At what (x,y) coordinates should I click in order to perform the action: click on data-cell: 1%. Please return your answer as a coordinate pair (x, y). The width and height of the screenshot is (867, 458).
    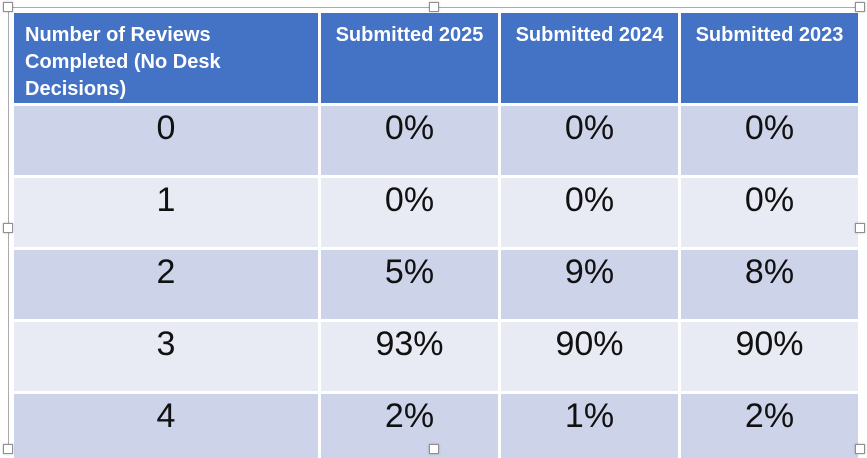
    Looking at the image, I should click on (589, 424).